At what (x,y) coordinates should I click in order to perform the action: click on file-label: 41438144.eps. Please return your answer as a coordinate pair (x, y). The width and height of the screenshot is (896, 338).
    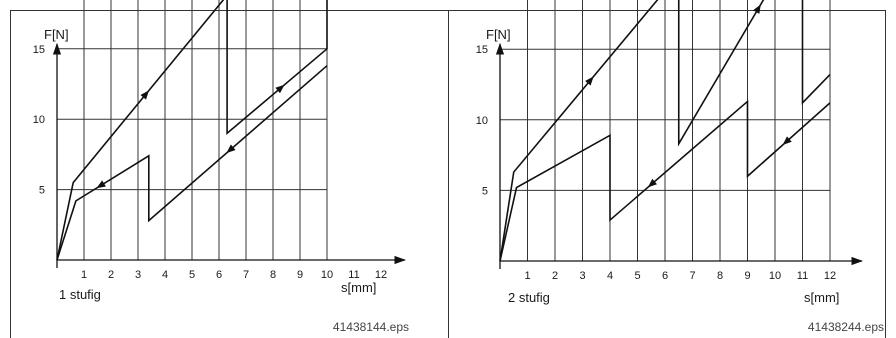
    Looking at the image, I should click on (371, 327).